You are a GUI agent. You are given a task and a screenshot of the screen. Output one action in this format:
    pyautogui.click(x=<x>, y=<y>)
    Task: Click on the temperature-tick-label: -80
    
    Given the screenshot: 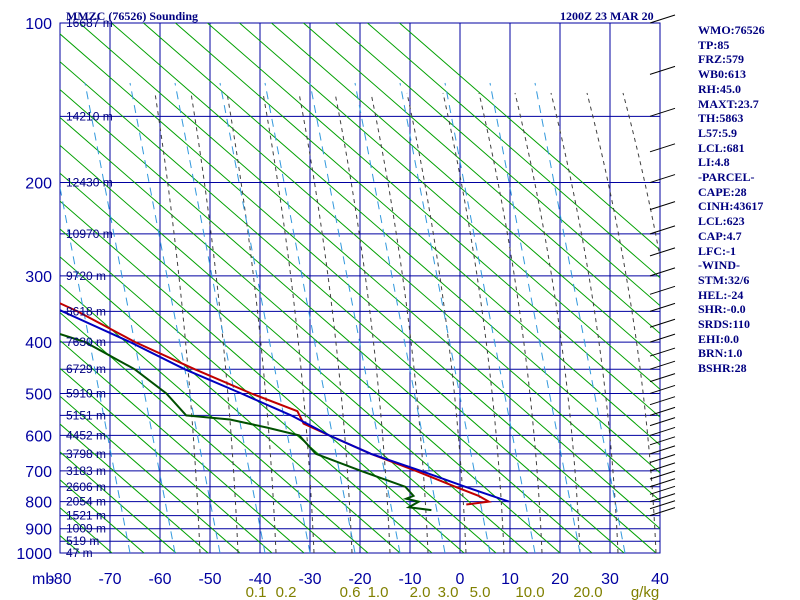 What is the action you would take?
    pyautogui.click(x=59, y=579)
    